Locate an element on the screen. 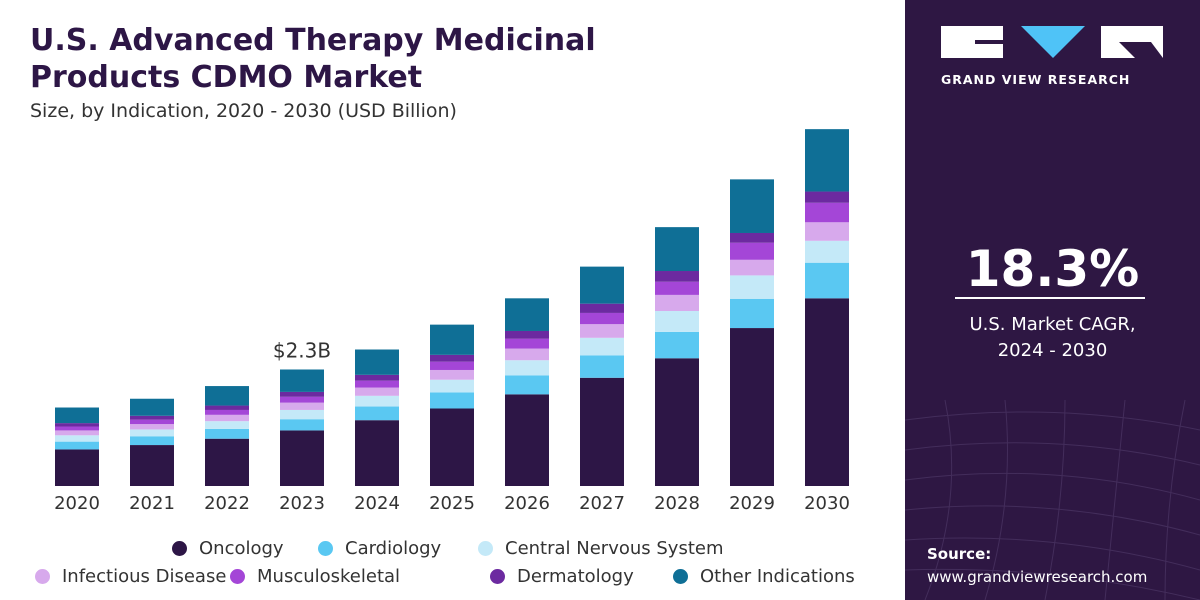 The width and height of the screenshot is (1200, 600). bar-segment-2021-cardiology is located at coordinates (152, 441).